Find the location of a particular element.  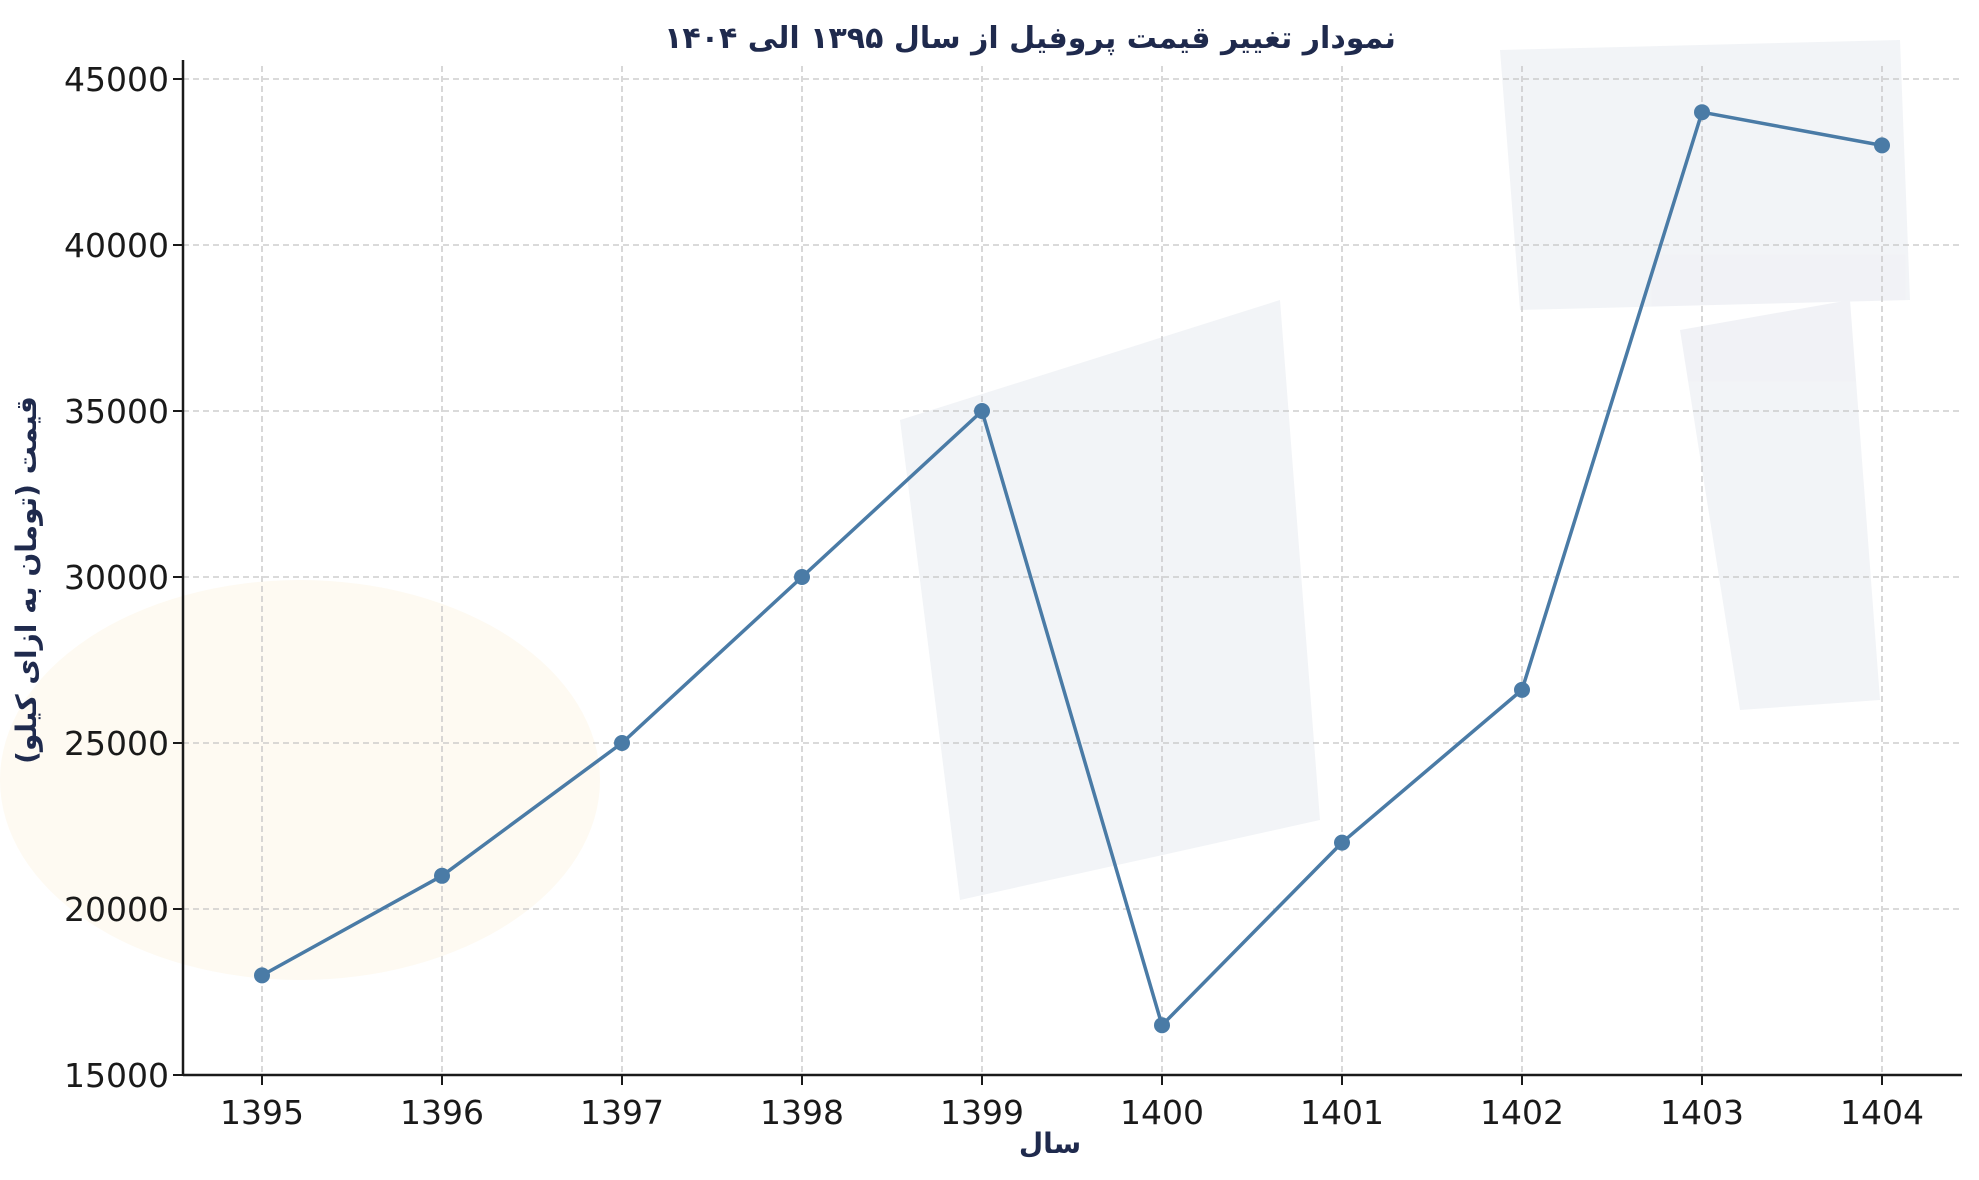

y-tick-label: 45000 is located at coordinates (116, 79).